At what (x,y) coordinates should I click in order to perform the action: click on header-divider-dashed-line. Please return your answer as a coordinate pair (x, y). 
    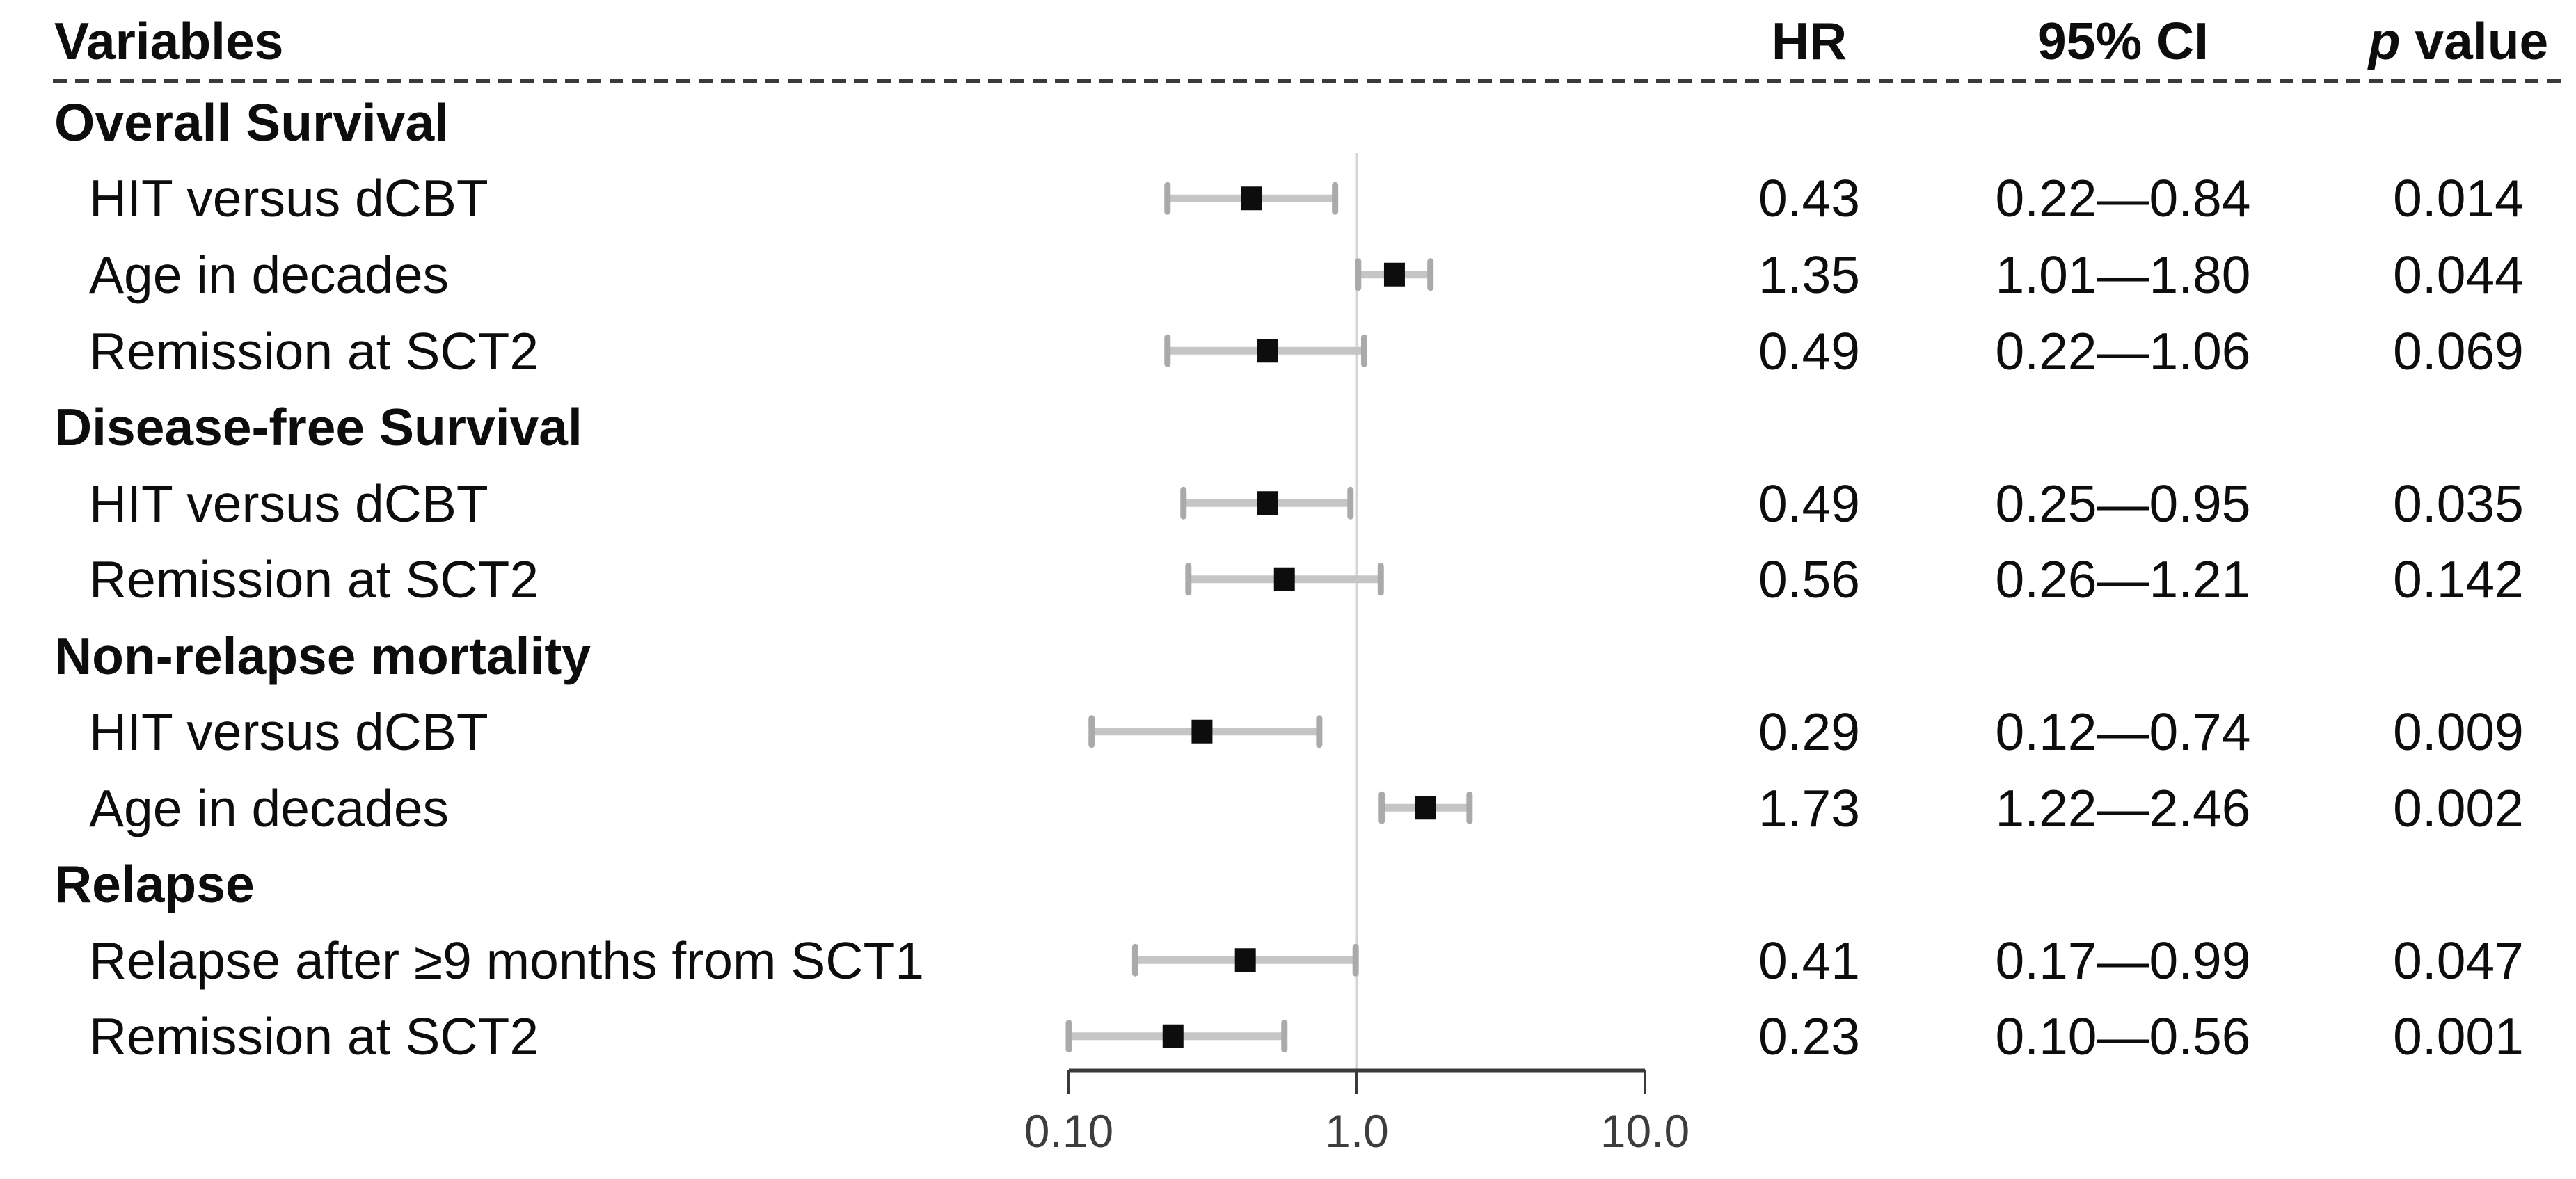
    Looking at the image, I should click on (1309, 81).